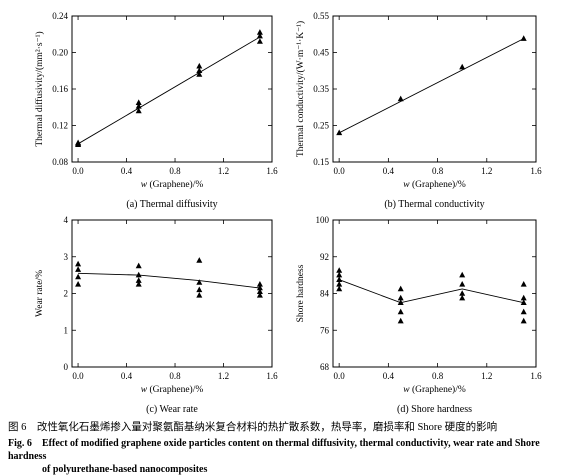 The height and width of the screenshot is (476, 584). What do you see at coordinates (66, 330) in the screenshot?
I see `y-tick-label: 1` at bounding box center [66, 330].